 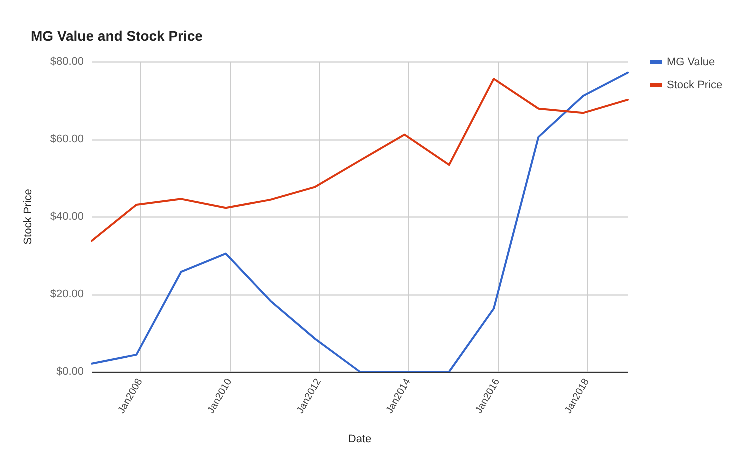 I want to click on y-tick-label: $80.00, so click(x=67, y=62).